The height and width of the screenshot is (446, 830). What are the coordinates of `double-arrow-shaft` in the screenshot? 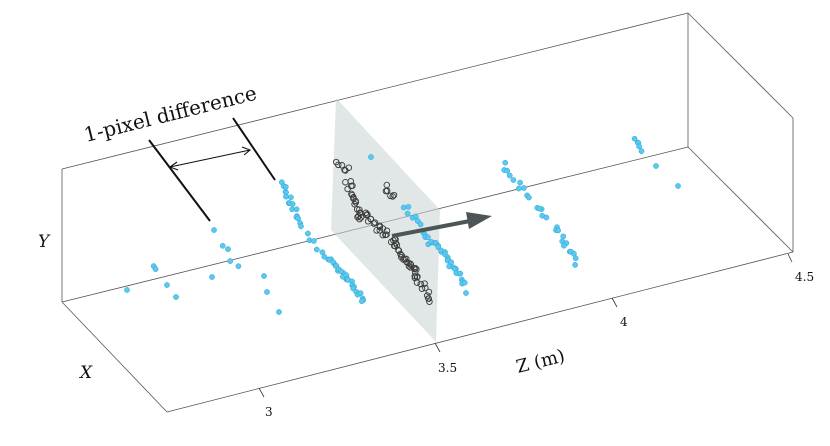 It's located at (210, 158).